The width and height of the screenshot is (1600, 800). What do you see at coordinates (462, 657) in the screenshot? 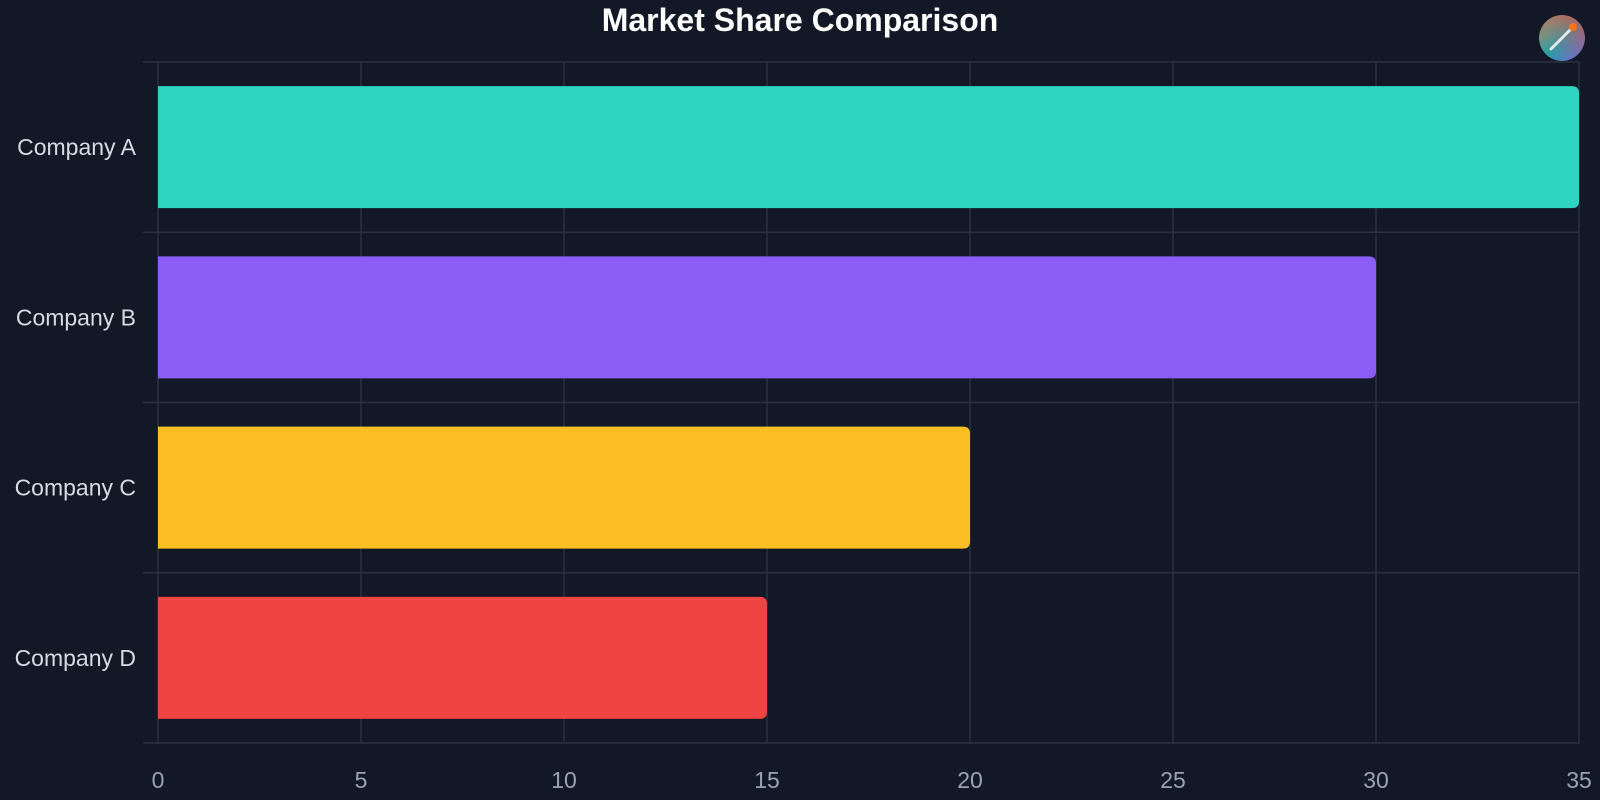
I see `bar-company-d` at bounding box center [462, 657].